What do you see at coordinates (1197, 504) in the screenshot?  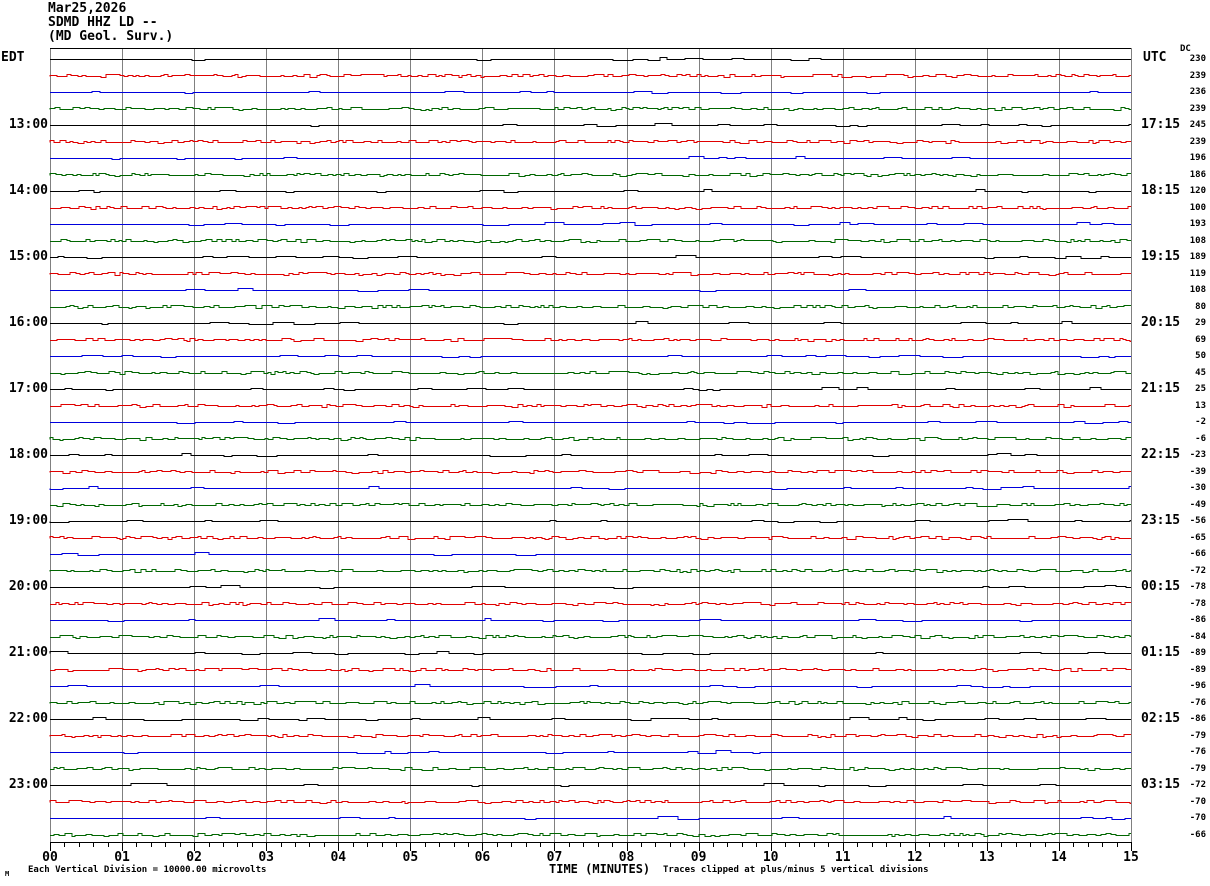 I see `dc-offset-value: -49` at bounding box center [1197, 504].